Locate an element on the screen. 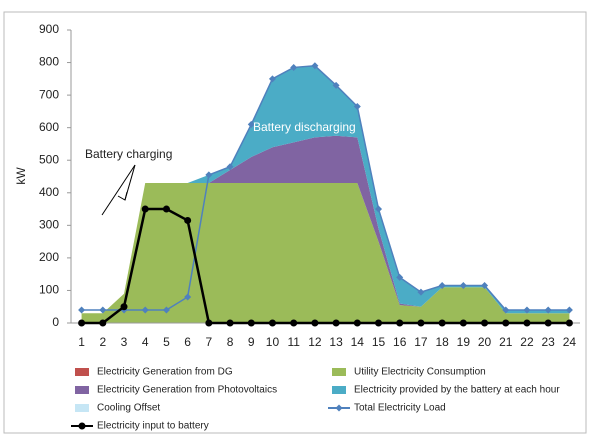  x-tick-label: 1 is located at coordinates (81, 342).